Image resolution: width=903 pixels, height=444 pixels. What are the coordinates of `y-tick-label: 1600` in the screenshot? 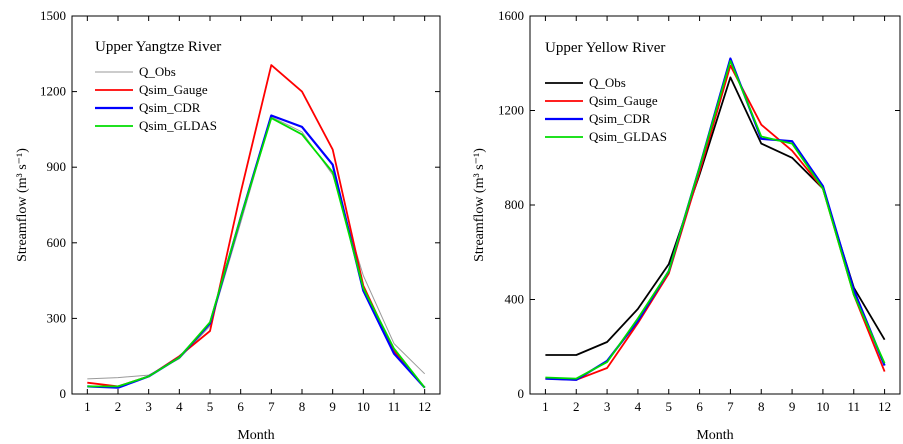 It's located at (511, 15).